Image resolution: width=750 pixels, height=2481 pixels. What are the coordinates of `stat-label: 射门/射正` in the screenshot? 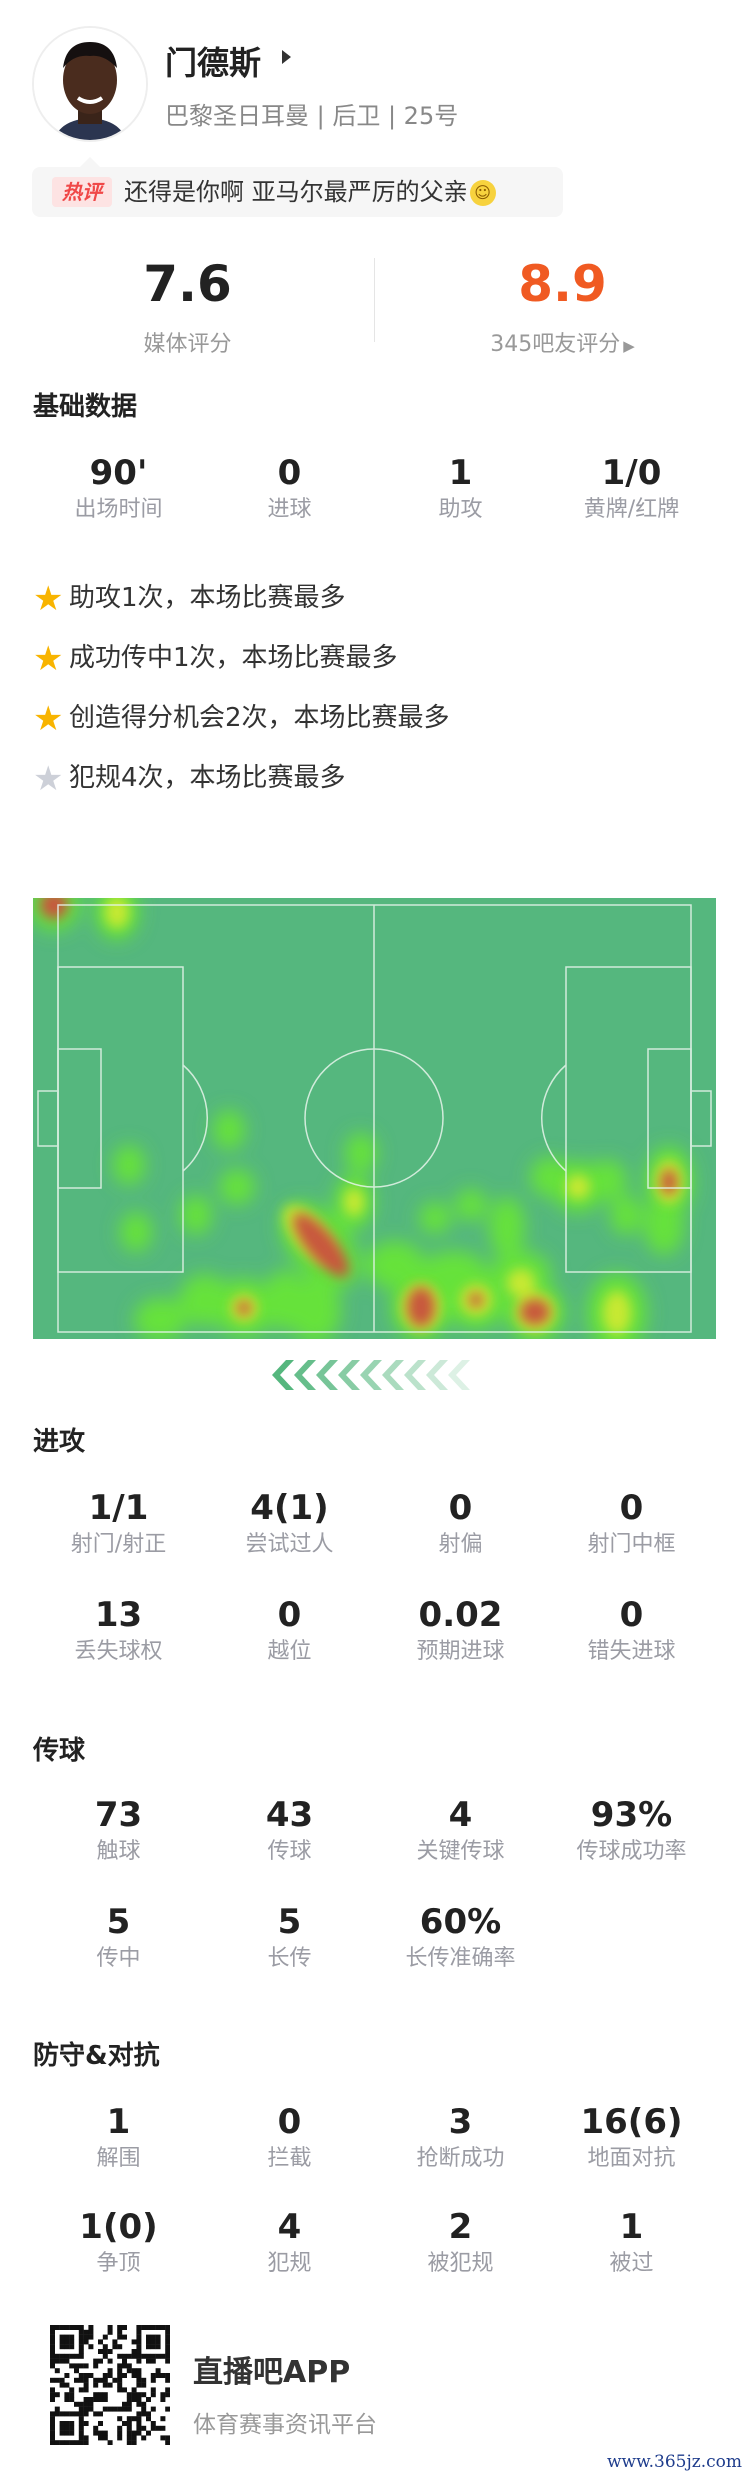 It's located at (118, 1544).